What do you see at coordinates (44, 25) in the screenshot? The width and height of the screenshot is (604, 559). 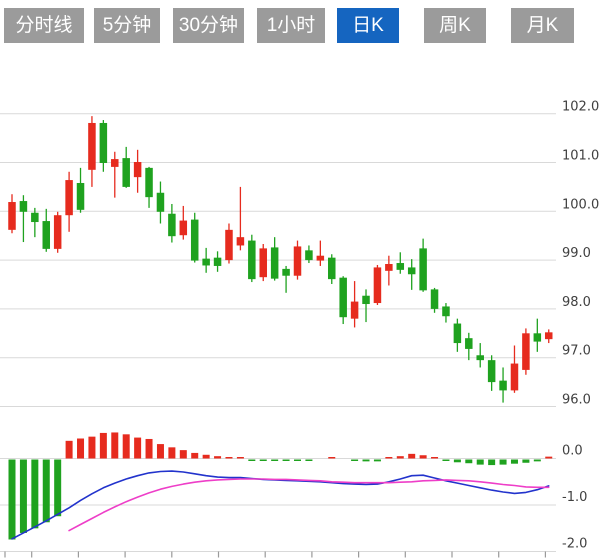 I see `tab-timeline: 分时线` at bounding box center [44, 25].